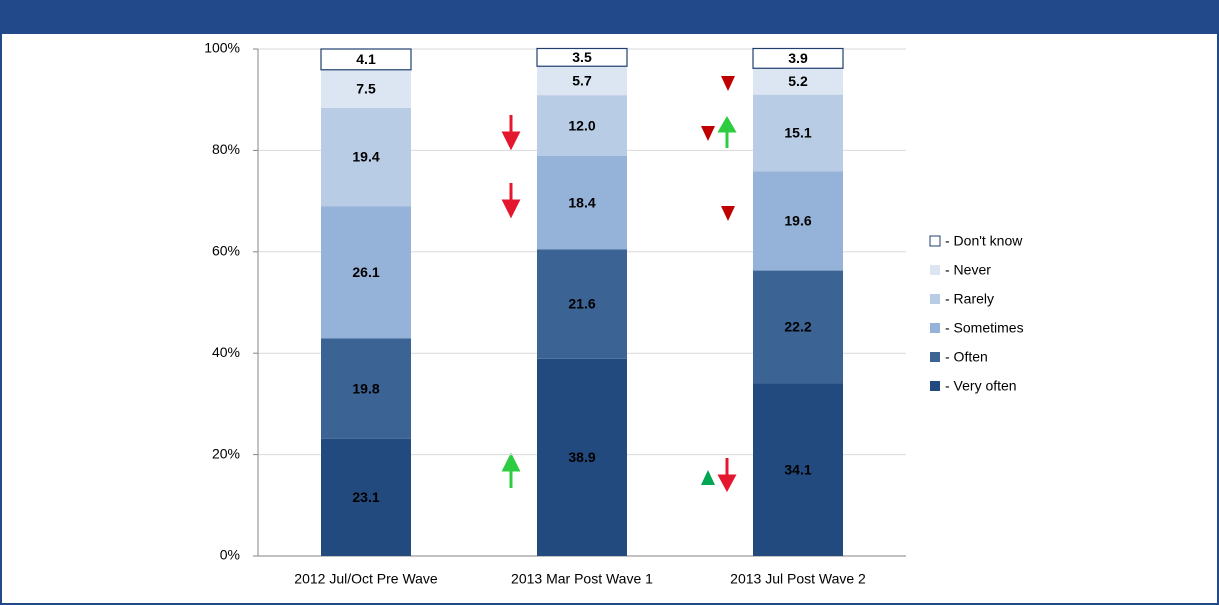 The width and height of the screenshot is (1219, 605). I want to click on legend-label: - Very often, so click(981, 386).